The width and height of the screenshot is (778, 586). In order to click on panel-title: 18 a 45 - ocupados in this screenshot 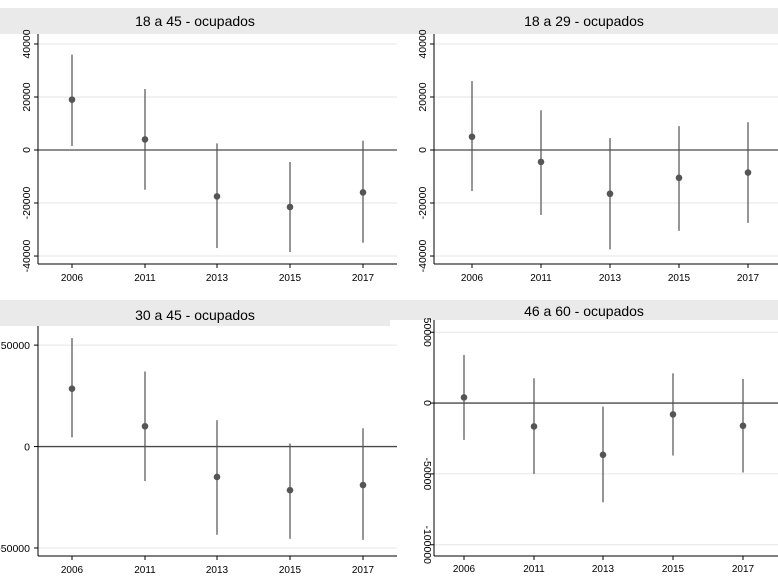, I will do `click(195, 21)`.